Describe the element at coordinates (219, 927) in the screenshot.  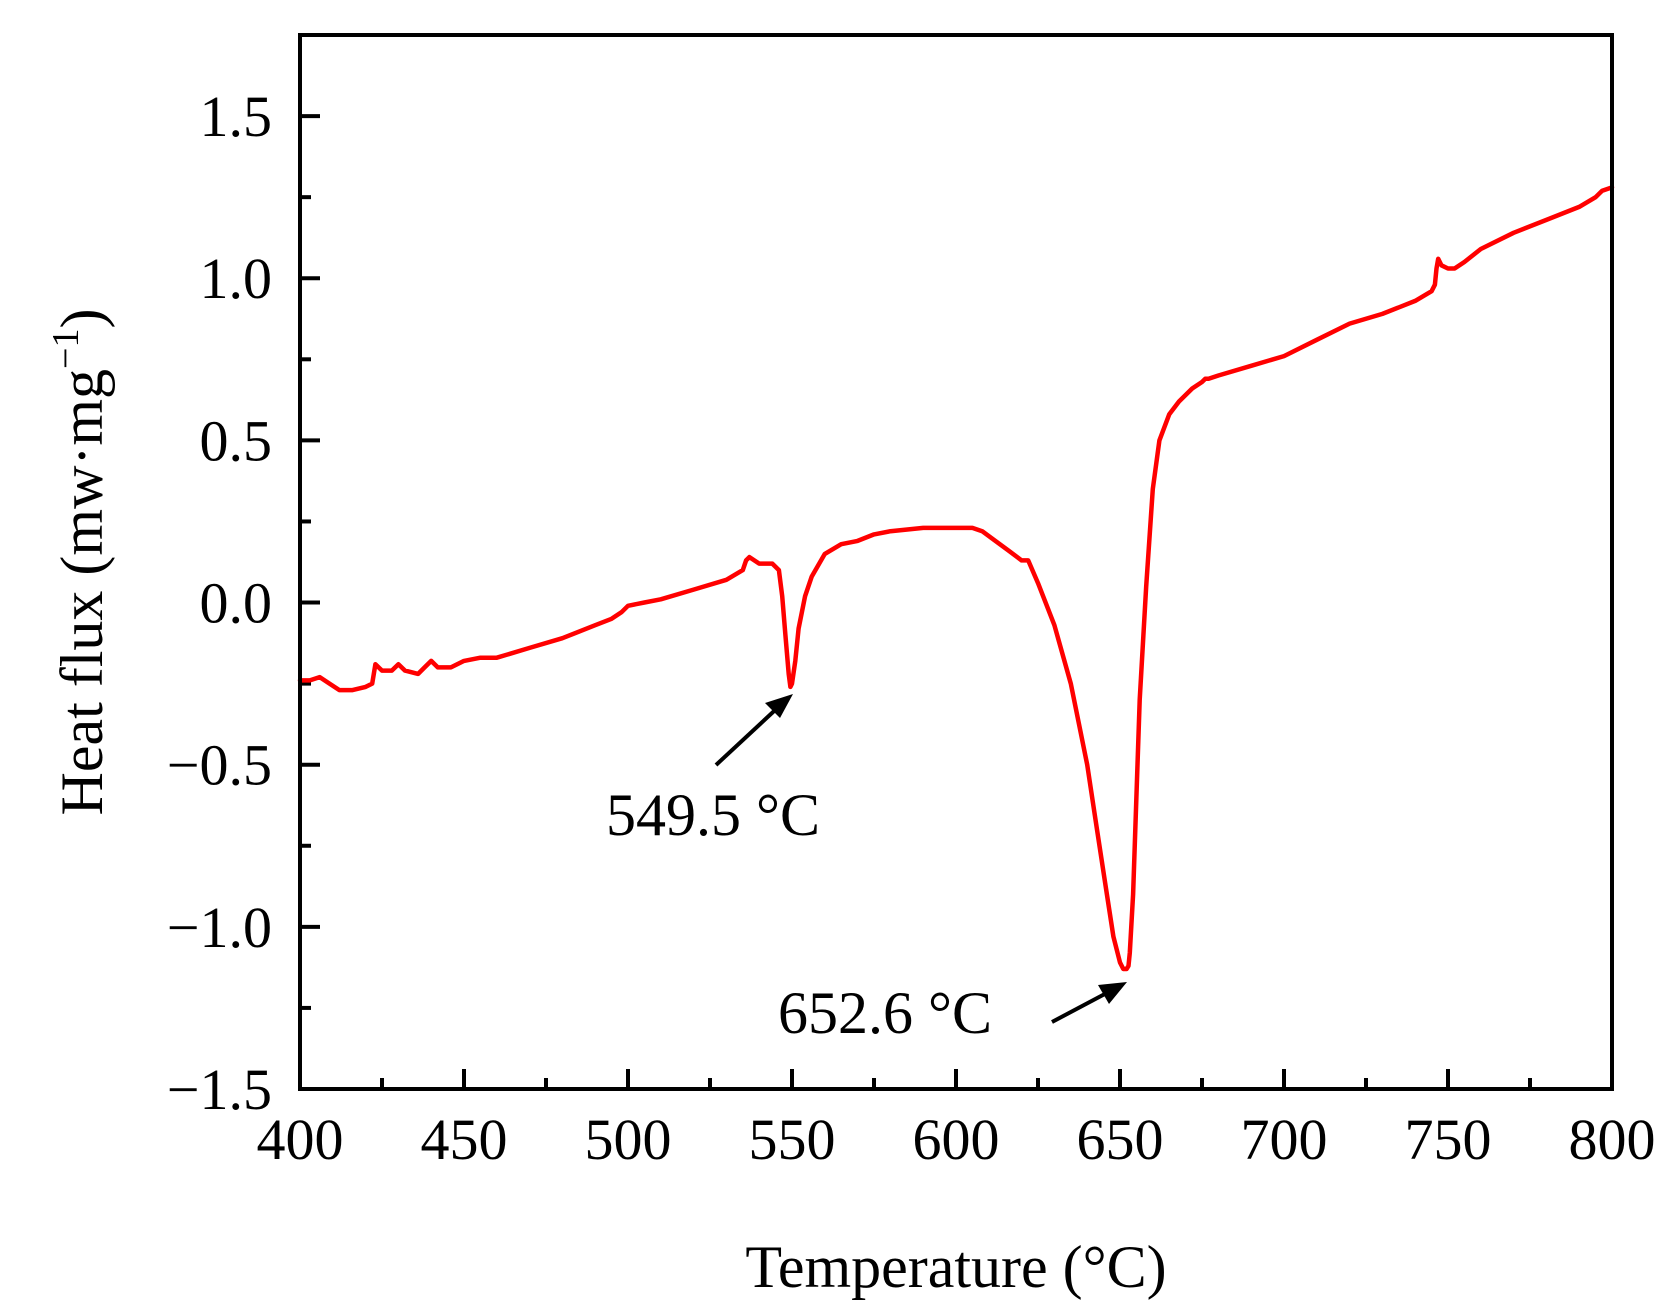
I see `y-tick-label: −1.0` at that location.